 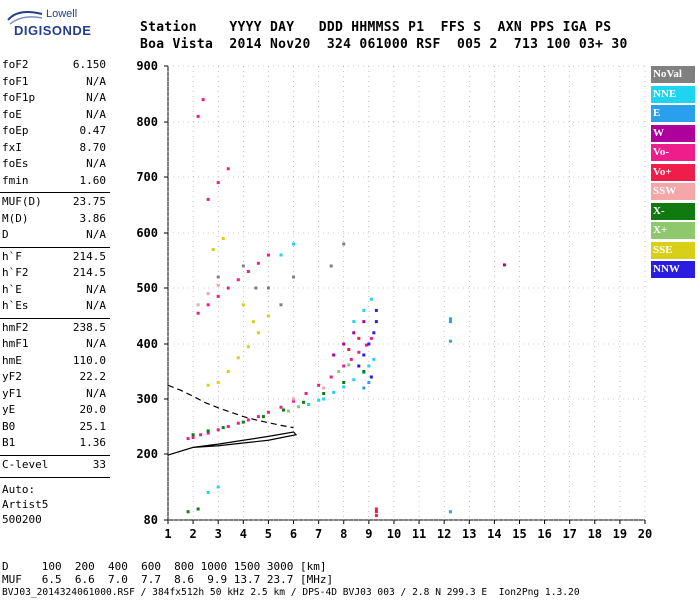 What do you see at coordinates (343, 534) in the screenshot?
I see `x-tick-label: 8` at bounding box center [343, 534].